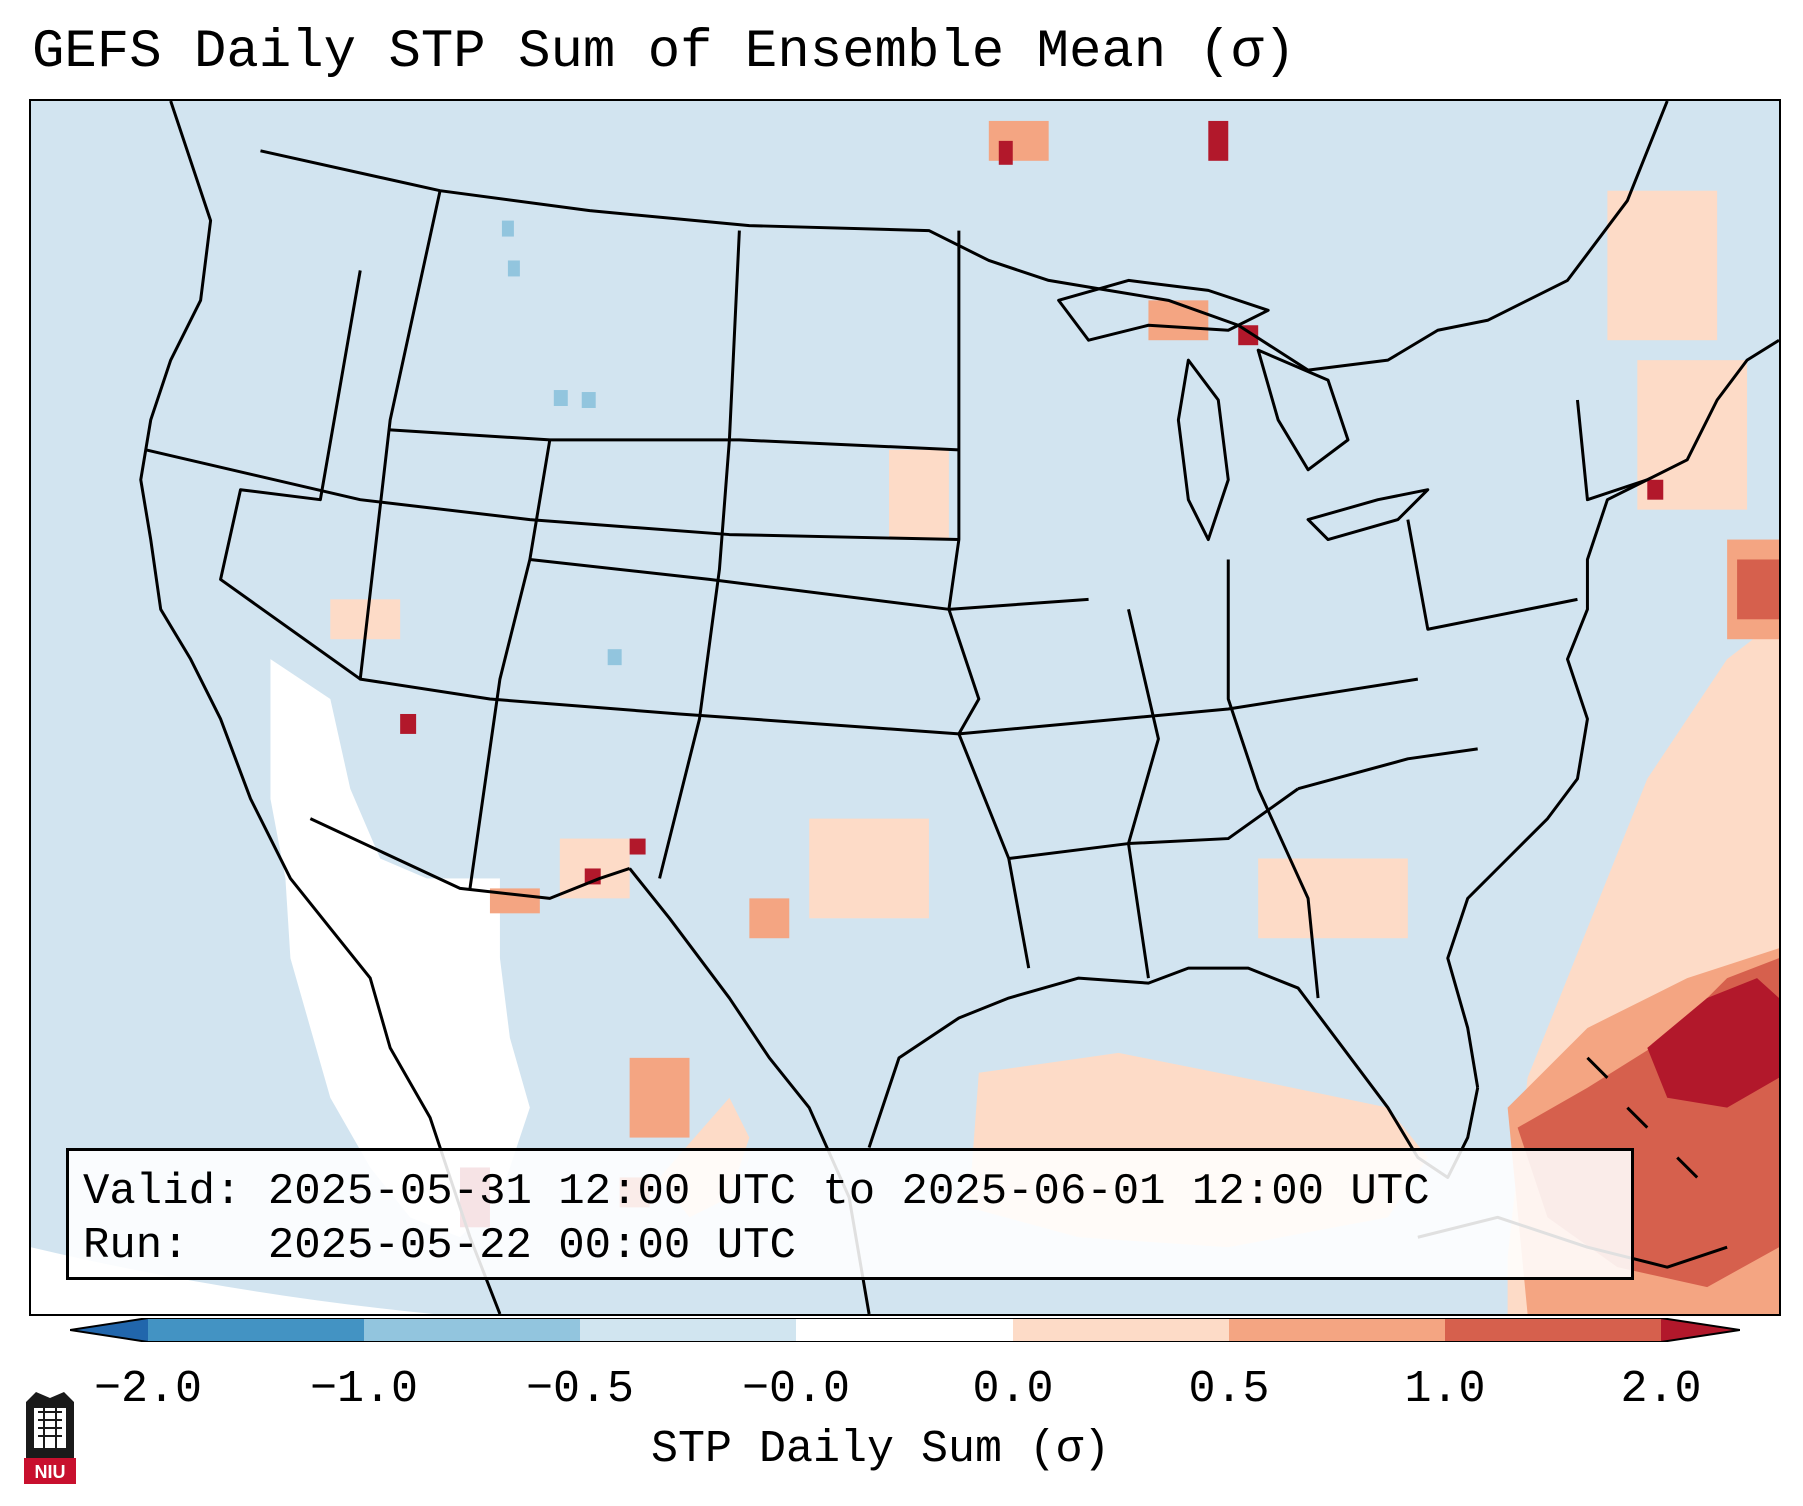 This screenshot has height=1506, width=1803. What do you see at coordinates (50, 1472) in the screenshot?
I see `svg-text: NIU` at bounding box center [50, 1472].